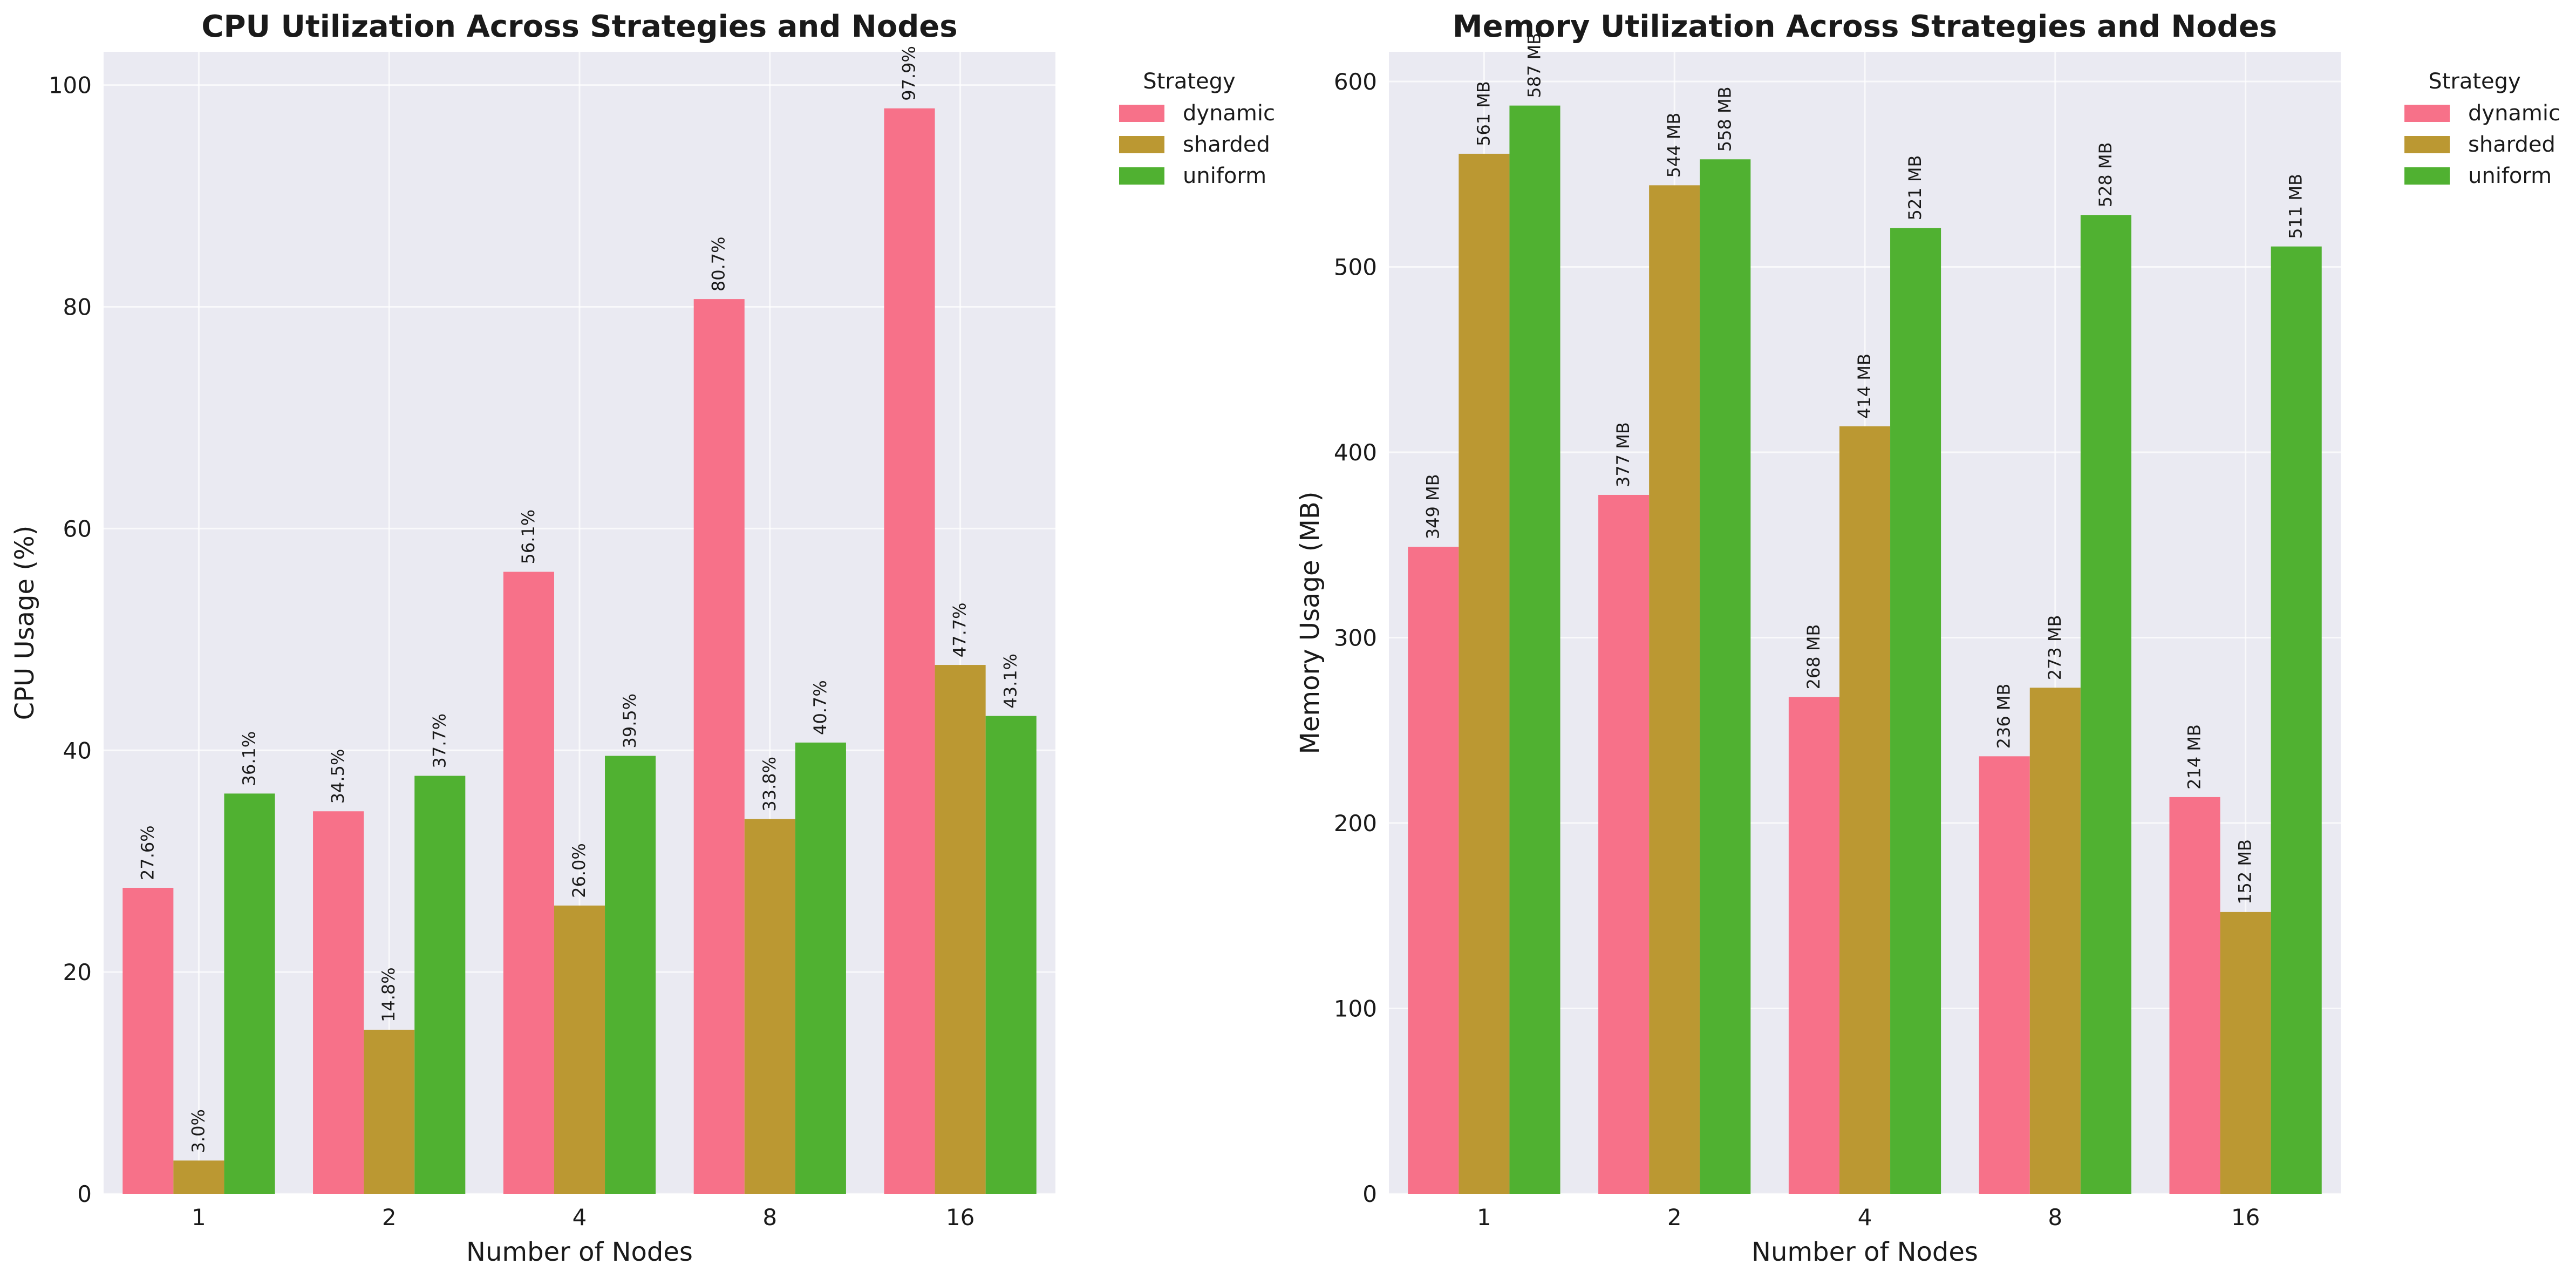 The width and height of the screenshot is (2576, 1278). Describe the element at coordinates (1010, 681) in the screenshot. I see `data-label: 43.1%` at that location.